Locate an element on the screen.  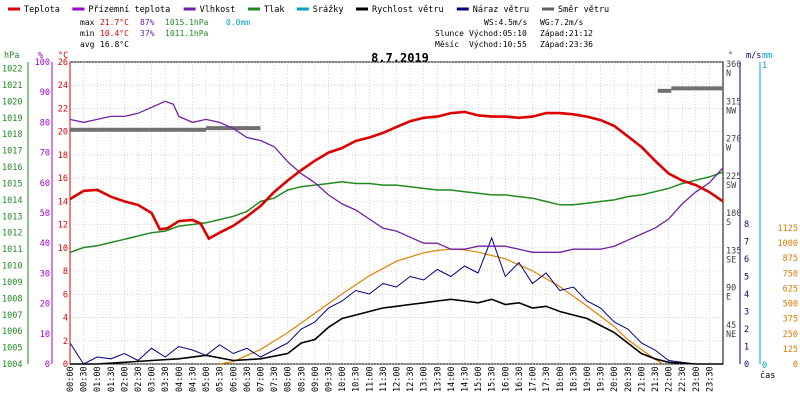
tick-x-44: 22:00 is located at coordinates (670, 379).